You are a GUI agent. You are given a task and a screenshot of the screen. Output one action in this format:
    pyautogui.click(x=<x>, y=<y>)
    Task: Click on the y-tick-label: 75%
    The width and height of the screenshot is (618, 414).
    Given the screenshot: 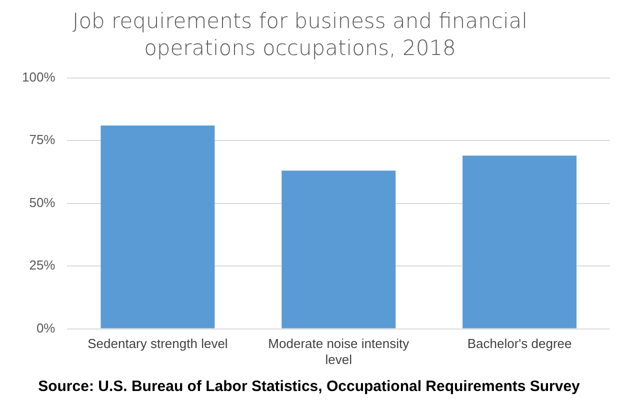 What is the action you would take?
    pyautogui.click(x=42, y=140)
    